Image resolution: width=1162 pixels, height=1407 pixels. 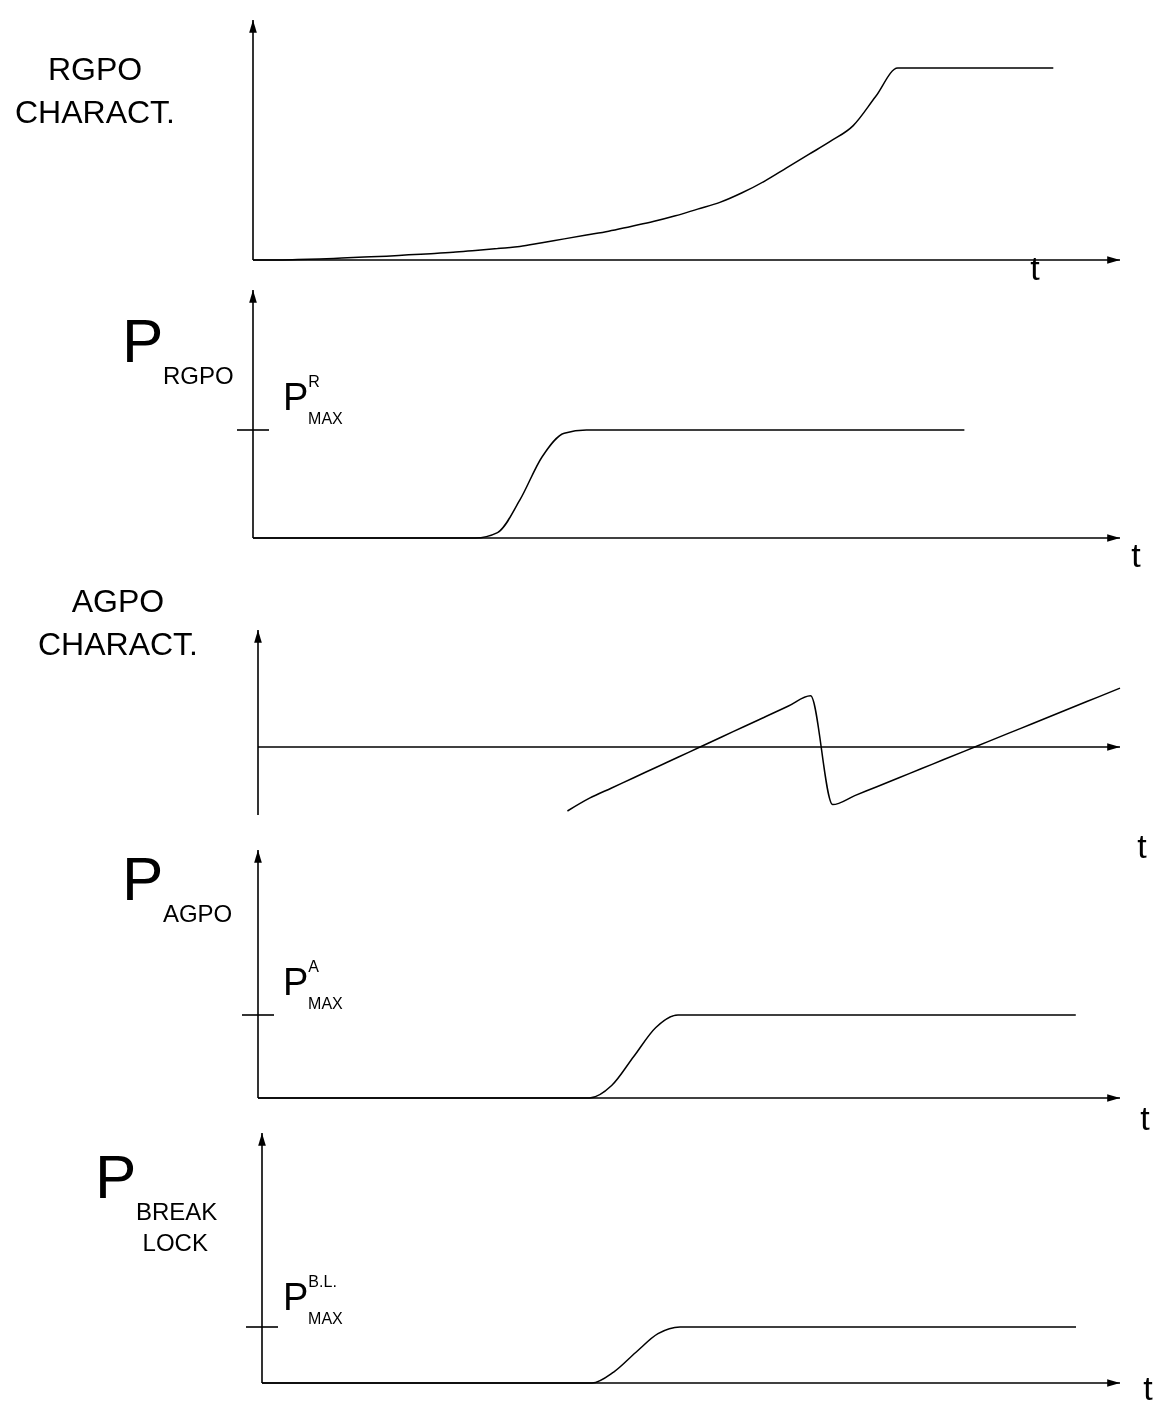 I want to click on y-axis-title: P$_{AGPO}$, so click(x=177, y=885).